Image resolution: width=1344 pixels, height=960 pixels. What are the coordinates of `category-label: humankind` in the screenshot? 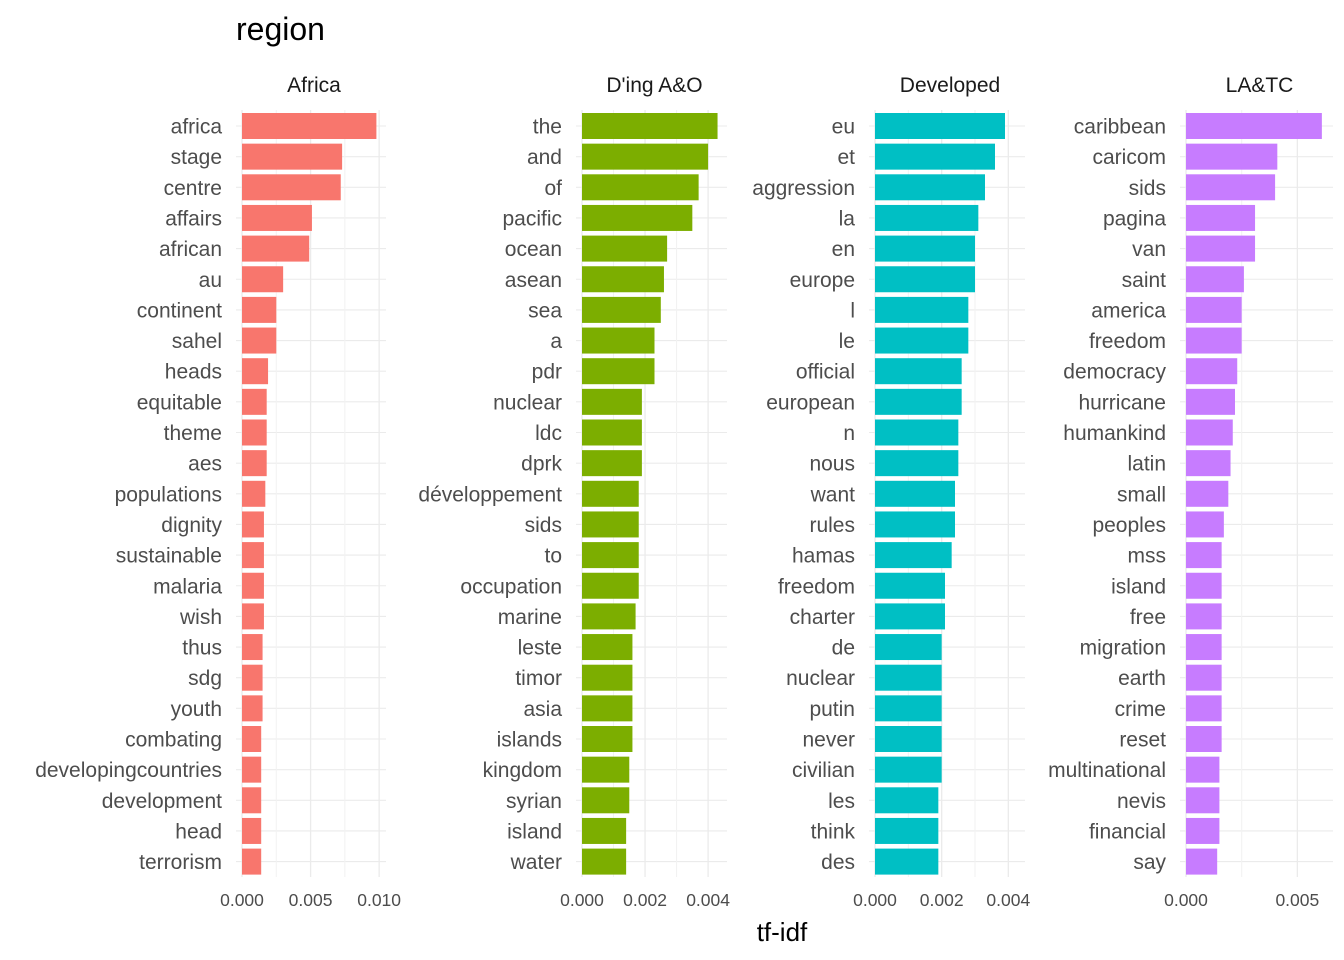 It's located at (1114, 433).